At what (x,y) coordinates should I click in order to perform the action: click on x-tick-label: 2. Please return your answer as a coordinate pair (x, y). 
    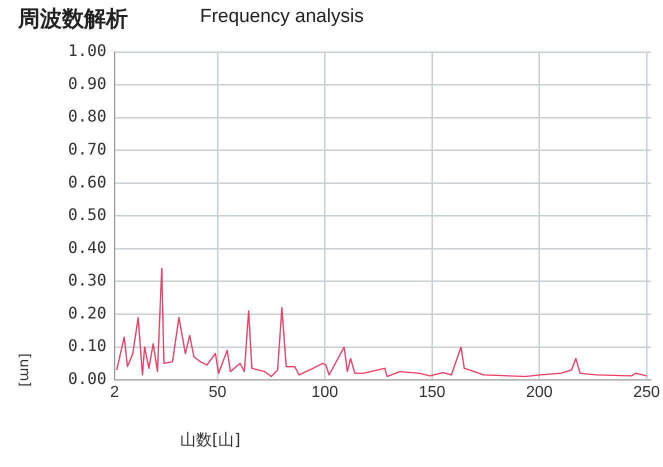
    Looking at the image, I should click on (115, 392).